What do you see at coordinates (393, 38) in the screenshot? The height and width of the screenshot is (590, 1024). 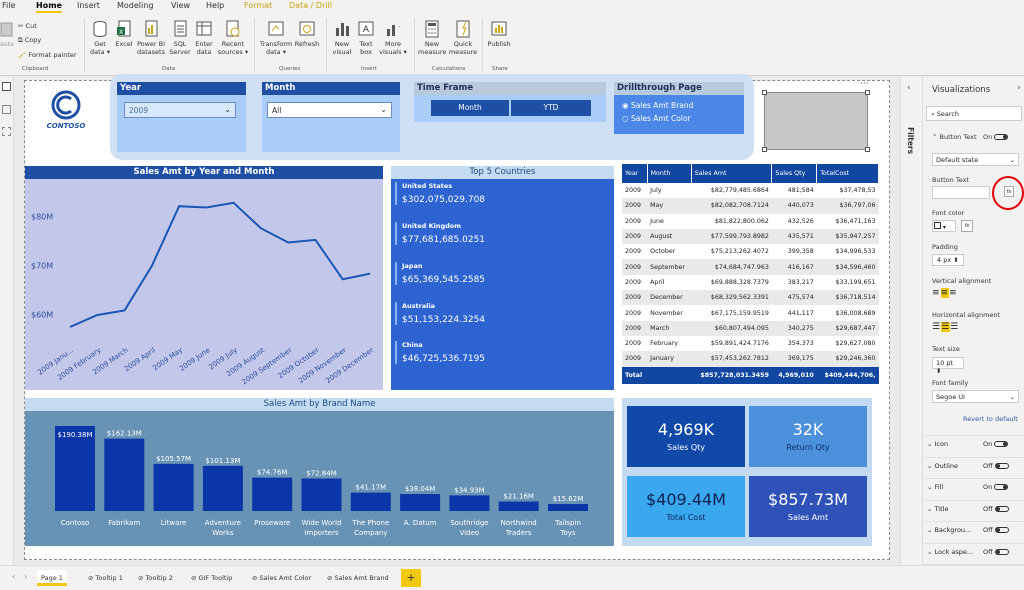 I see `more-visuals-button: … More visuals ▾` at bounding box center [393, 38].